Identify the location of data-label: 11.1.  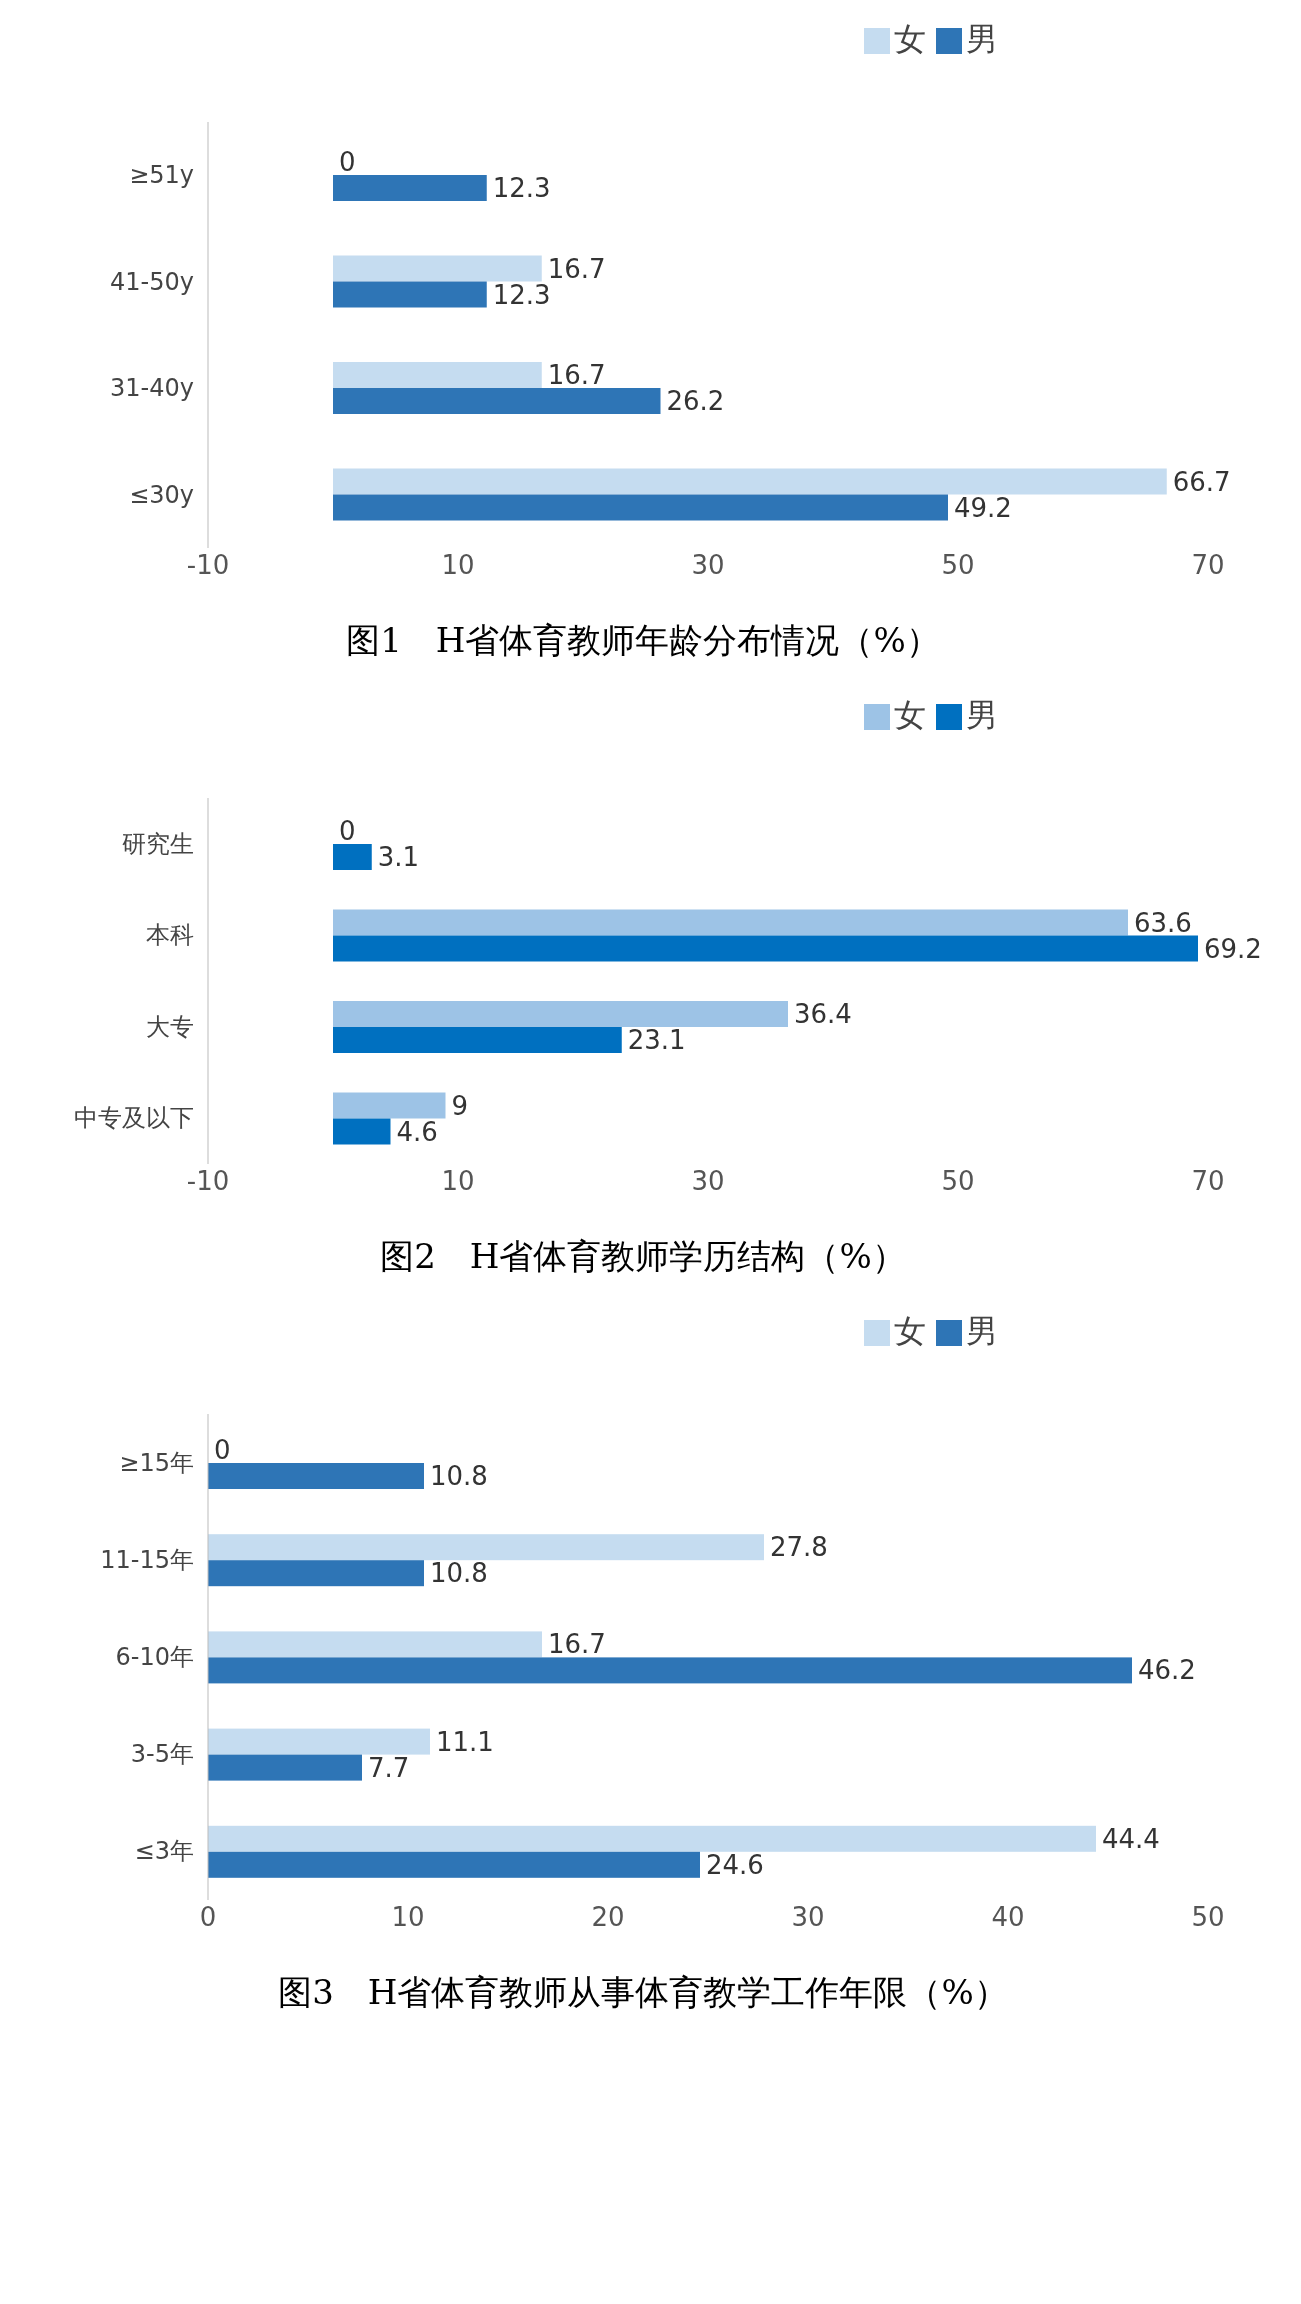
(465, 1741).